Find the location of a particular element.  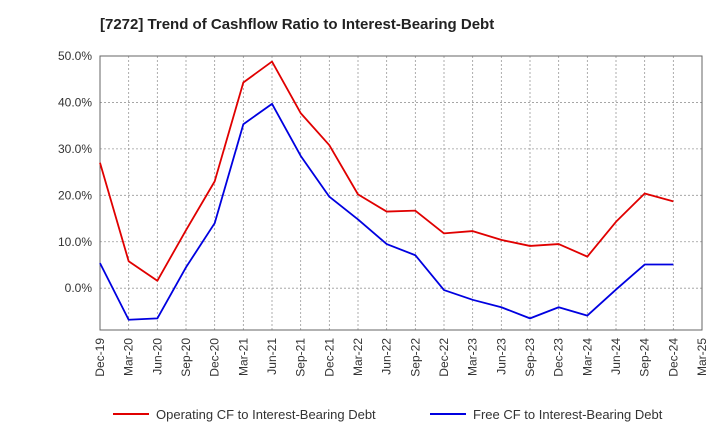

x-tick-label: Jun-22 is located at coordinates (387, 356).